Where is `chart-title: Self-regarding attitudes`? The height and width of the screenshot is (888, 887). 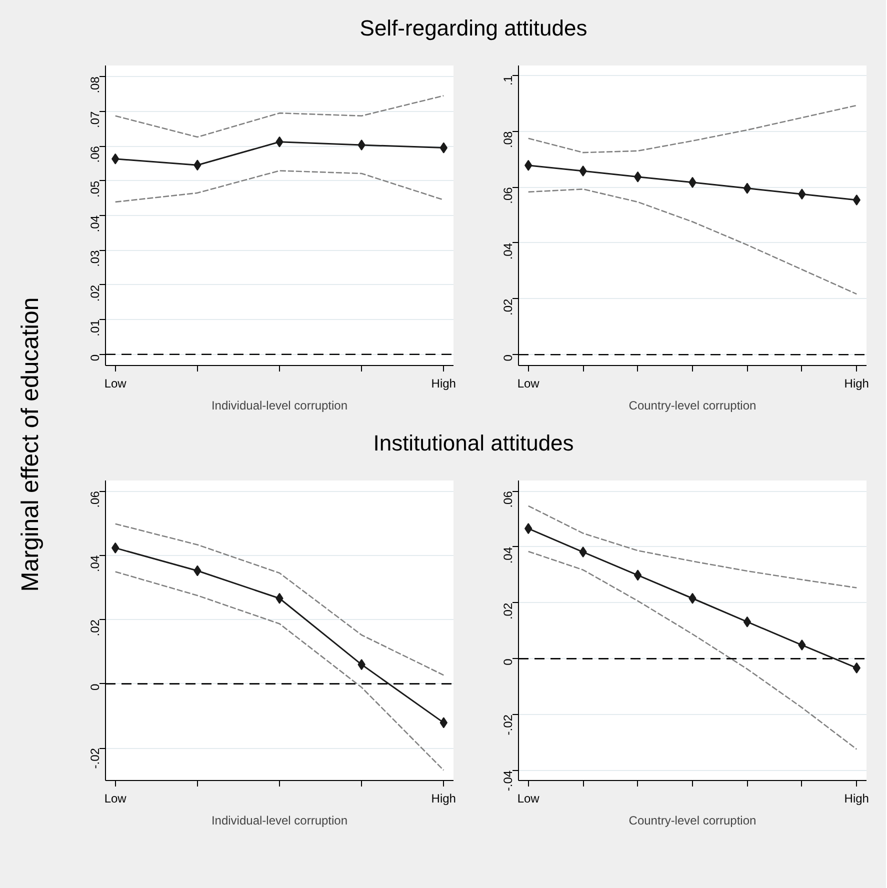
chart-title: Self-regarding attitudes is located at coordinates (474, 28).